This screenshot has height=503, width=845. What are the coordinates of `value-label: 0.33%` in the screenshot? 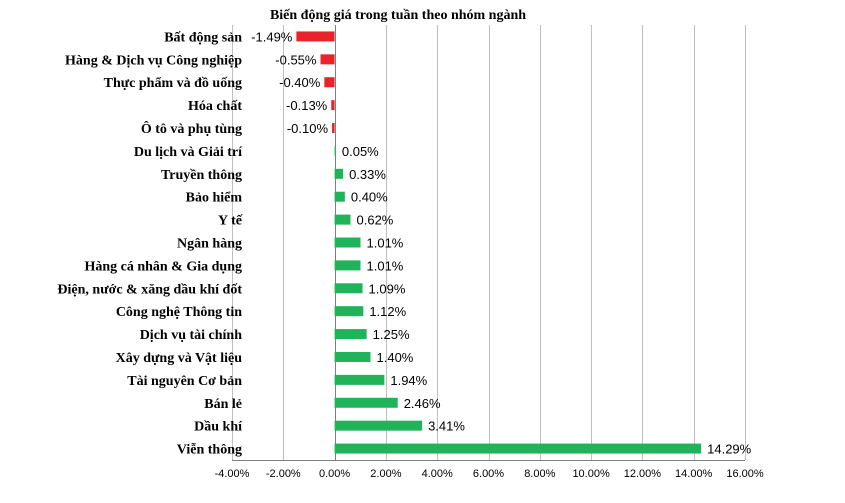 It's located at (367, 174).